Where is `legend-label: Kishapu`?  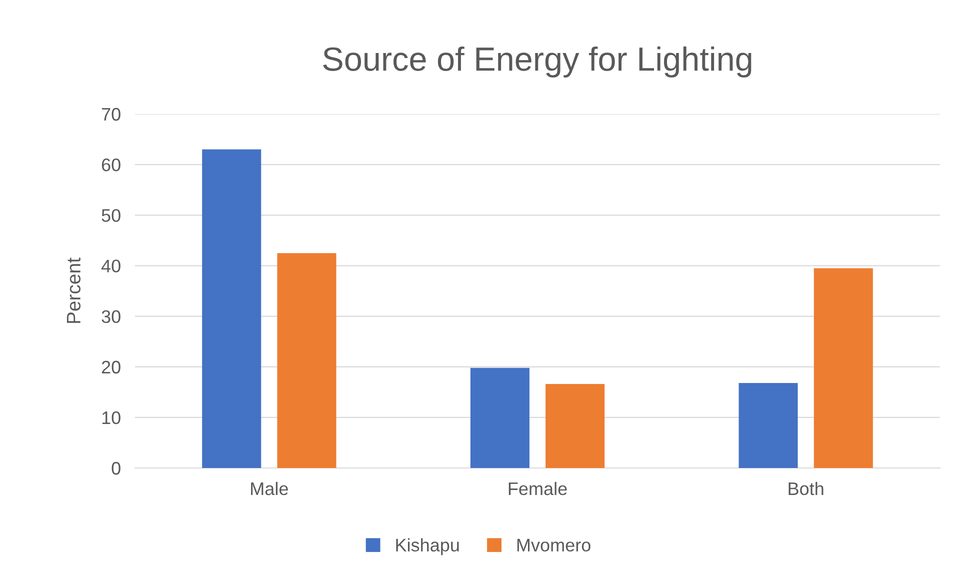
legend-label: Kishapu is located at coordinates (427, 547).